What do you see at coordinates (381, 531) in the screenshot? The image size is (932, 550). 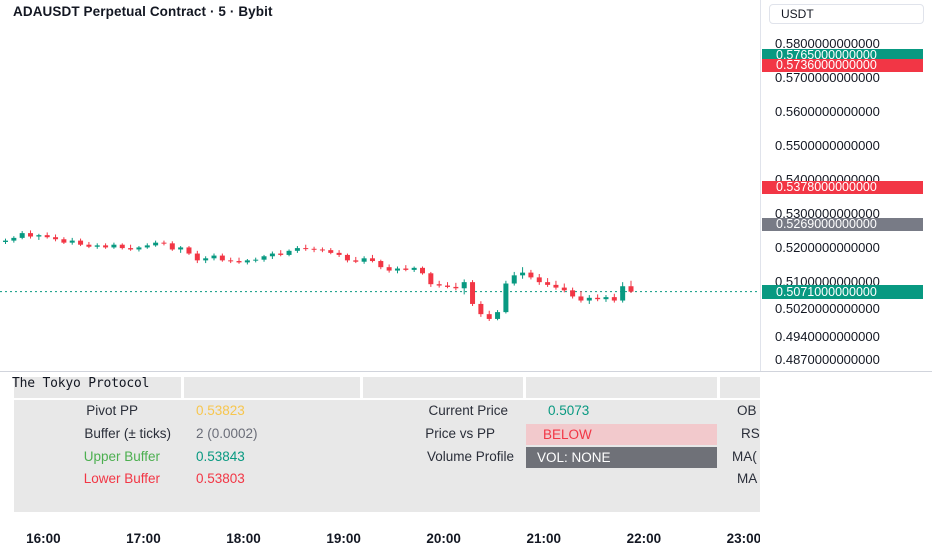 I see `time-axis: 16:00 17:00 18:00 19:00 20:00 21:00 22:00 23:00` at bounding box center [381, 531].